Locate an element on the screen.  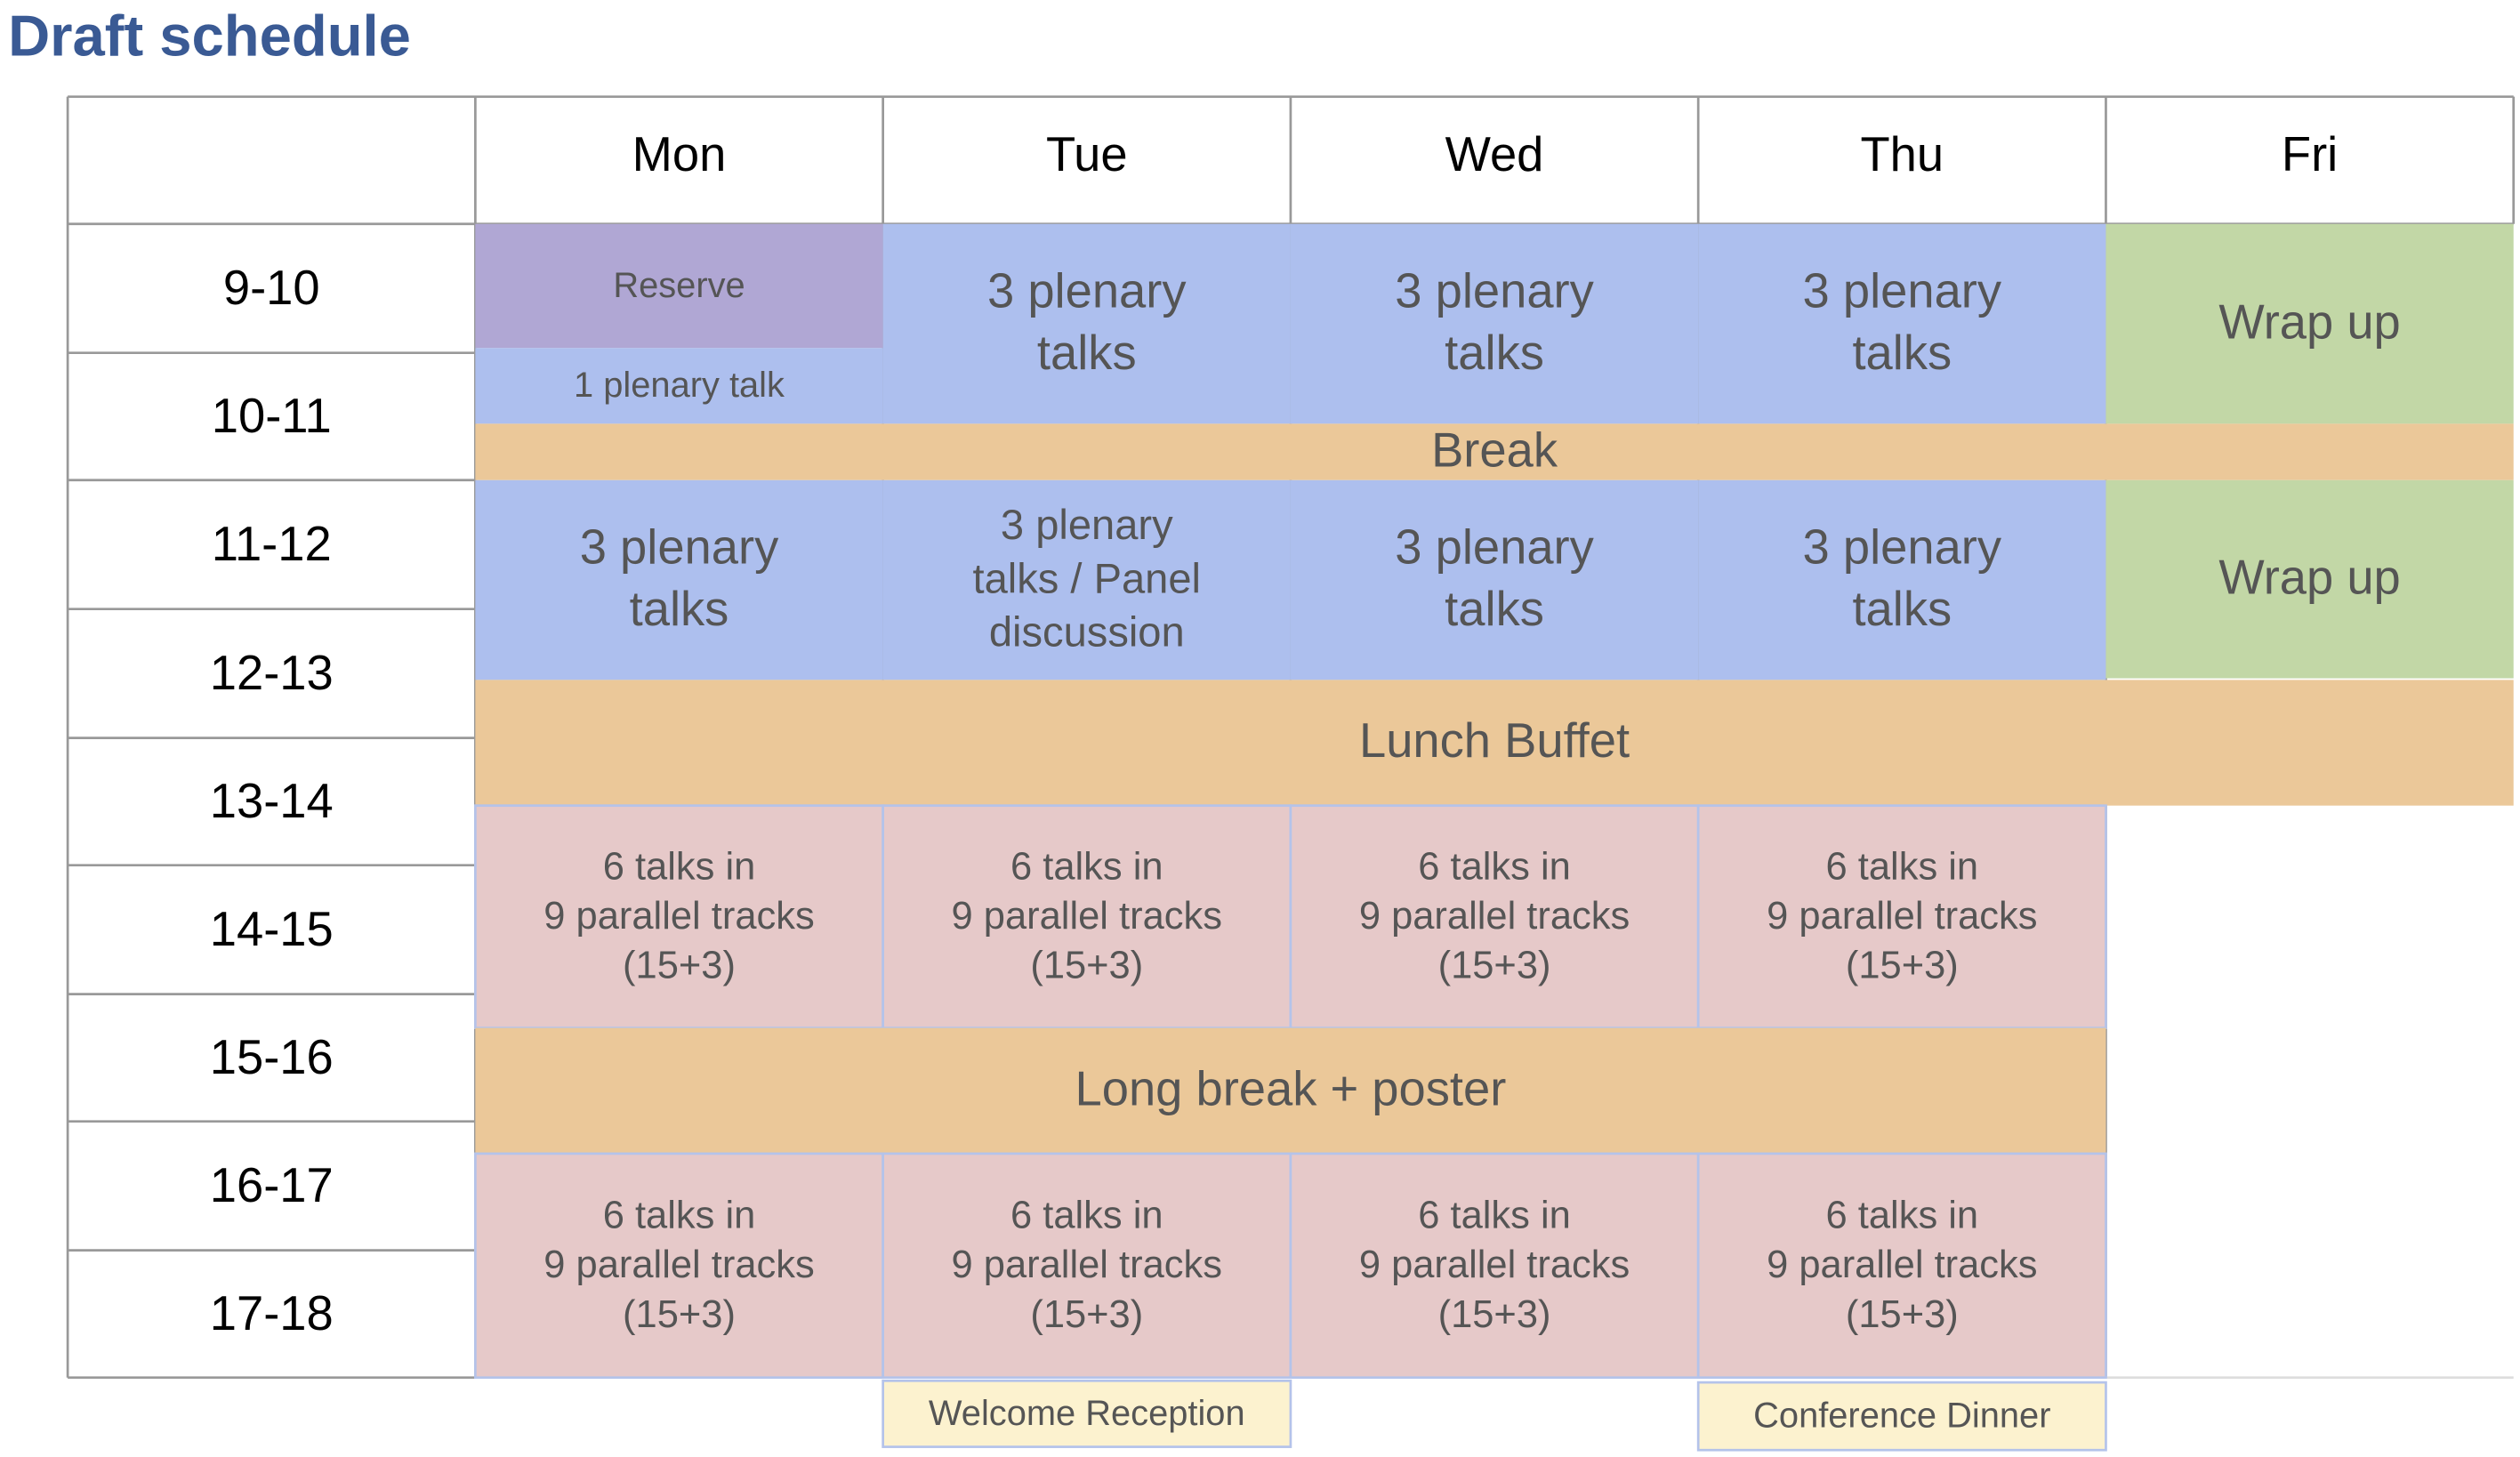
time-label: 11-12 is located at coordinates (272, 544).